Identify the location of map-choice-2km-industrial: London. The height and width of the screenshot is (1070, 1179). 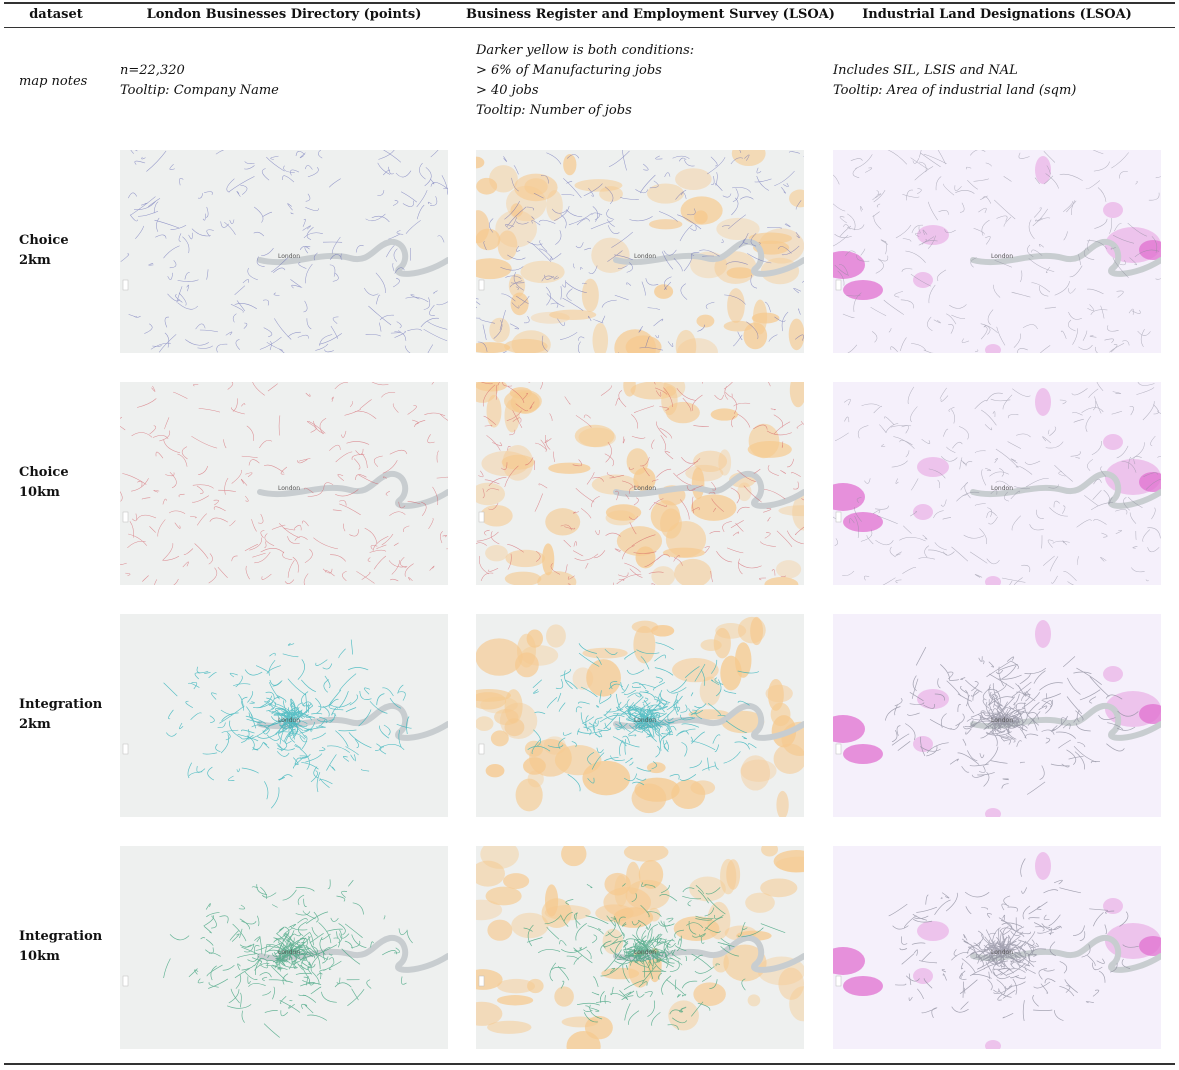
(997, 251).